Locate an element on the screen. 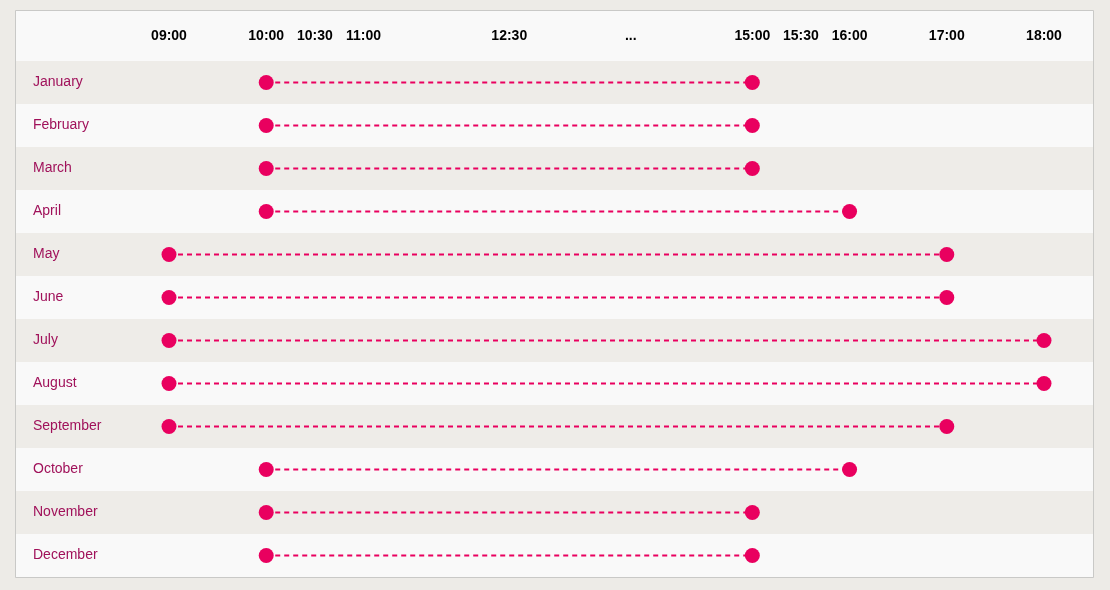 The height and width of the screenshot is (590, 1110). x-tick-label: 10:00 is located at coordinates (266, 35).